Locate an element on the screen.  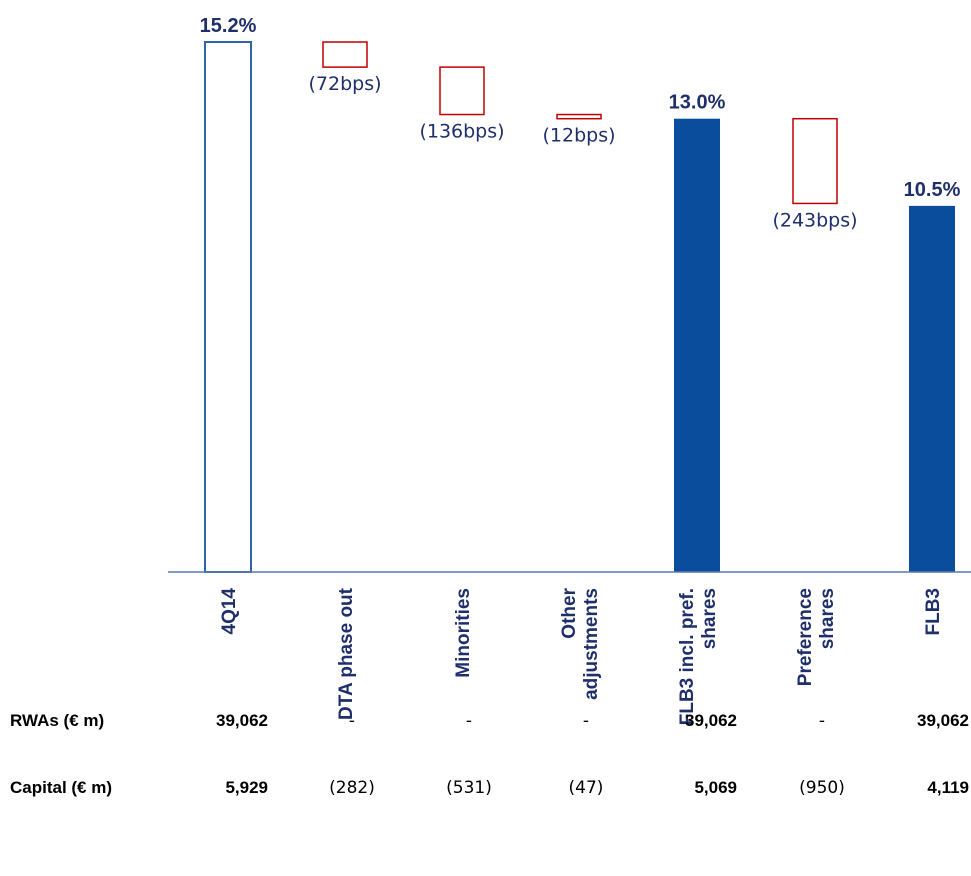
category-label-4: FLB3 incl. pref.shares is located at coordinates (698, 656).